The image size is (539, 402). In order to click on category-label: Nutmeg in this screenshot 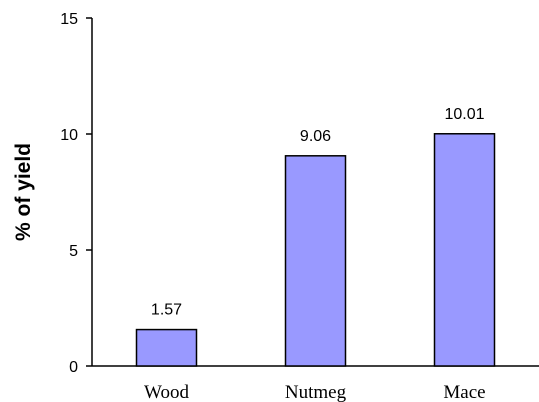, I will do `click(316, 392)`.